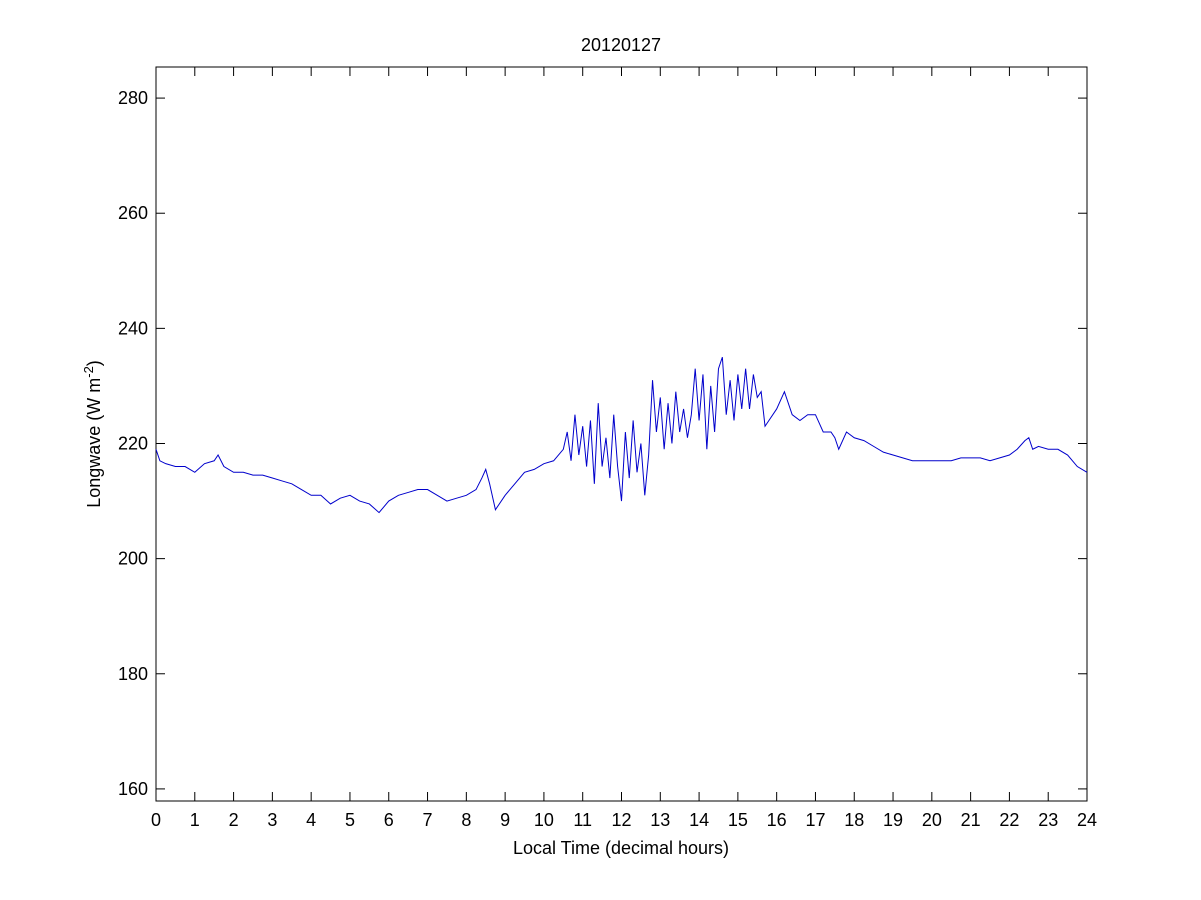 The height and width of the screenshot is (900, 1201). What do you see at coordinates (234, 820) in the screenshot?
I see `x-tick-label: 2` at bounding box center [234, 820].